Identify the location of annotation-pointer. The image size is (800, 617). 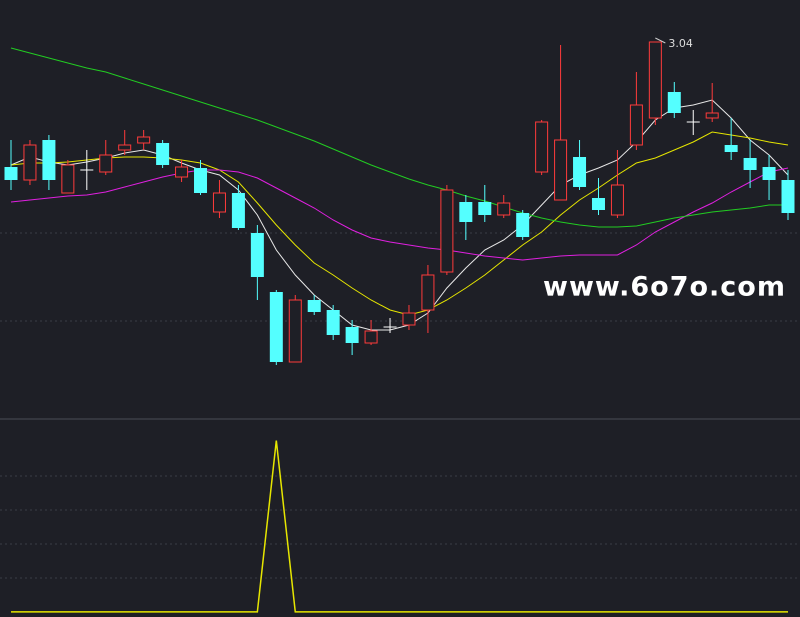
(660, 40).